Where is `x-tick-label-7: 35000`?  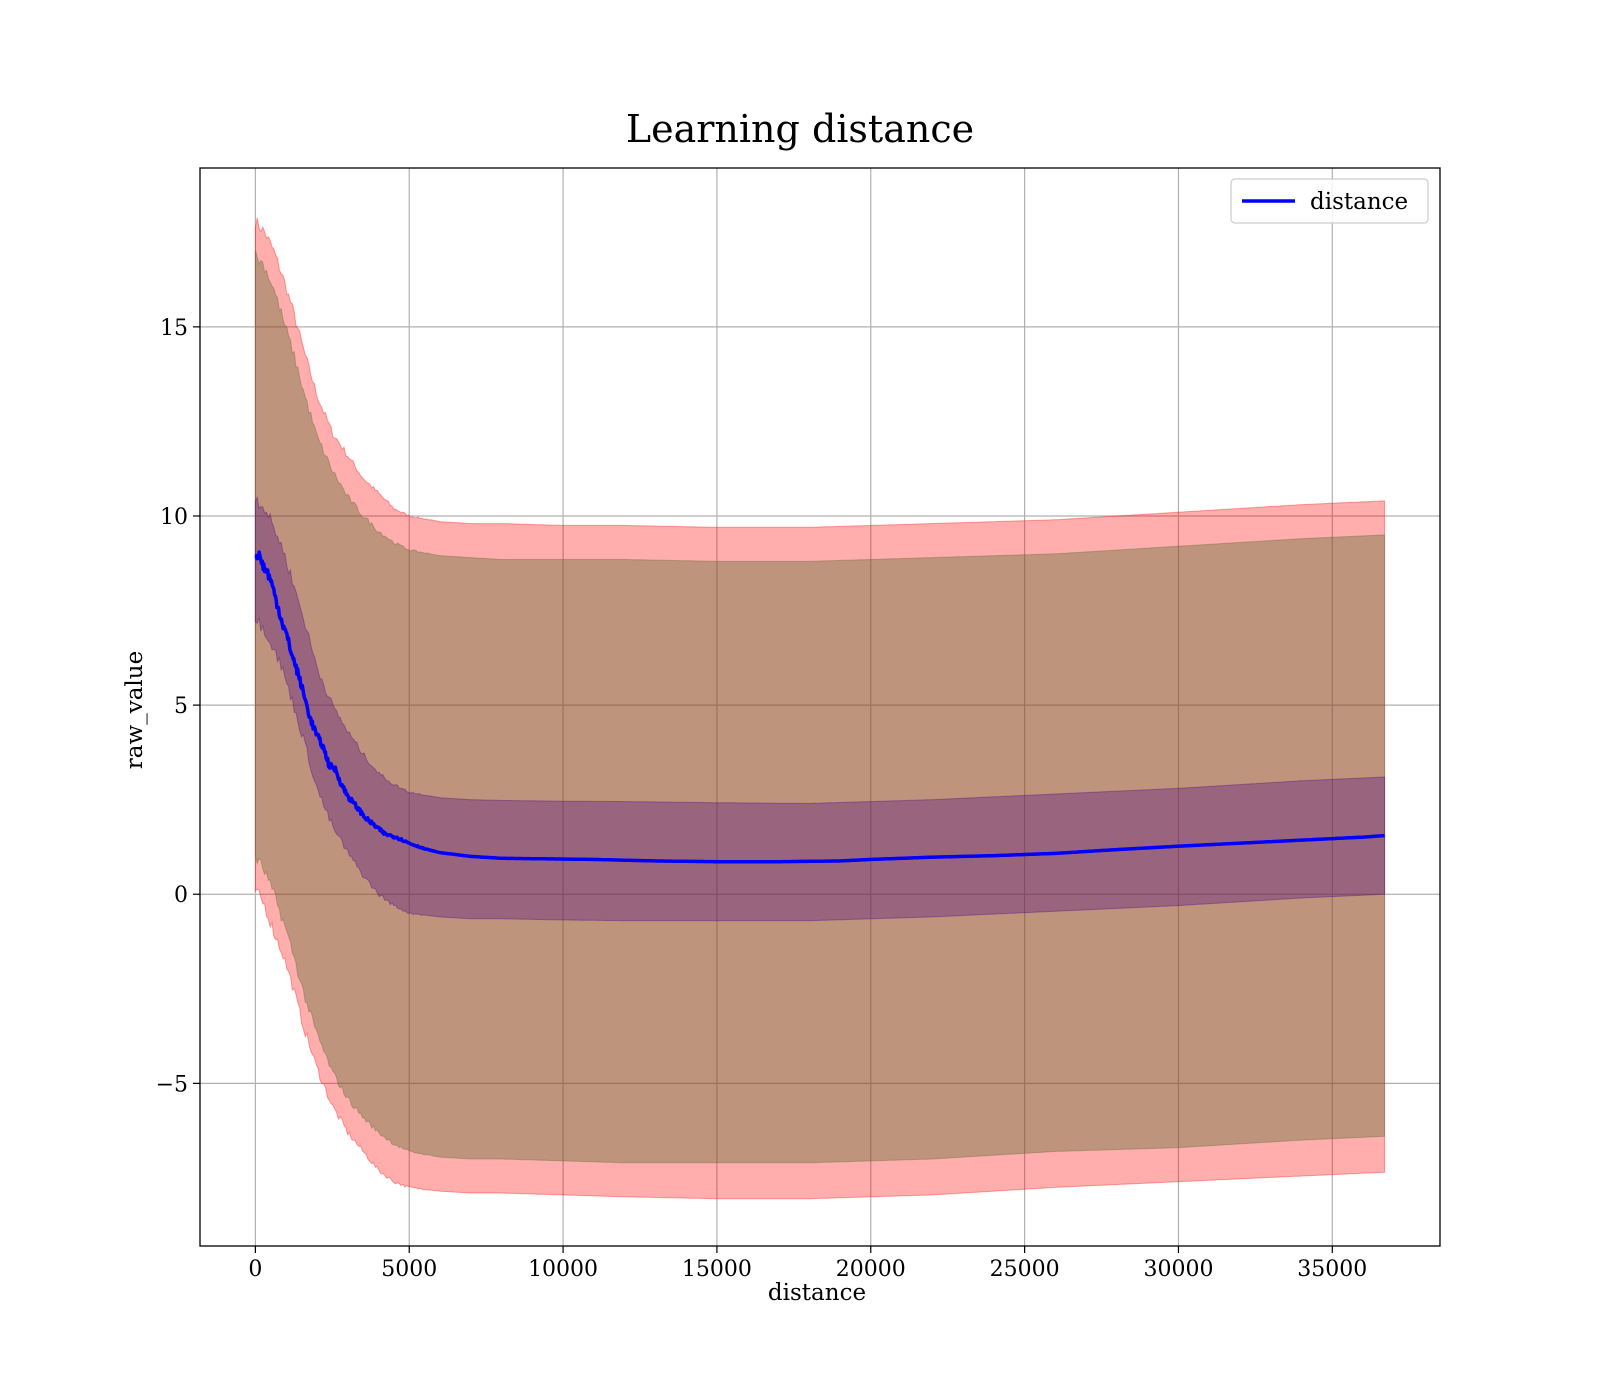 x-tick-label-7: 35000 is located at coordinates (1332, 1269).